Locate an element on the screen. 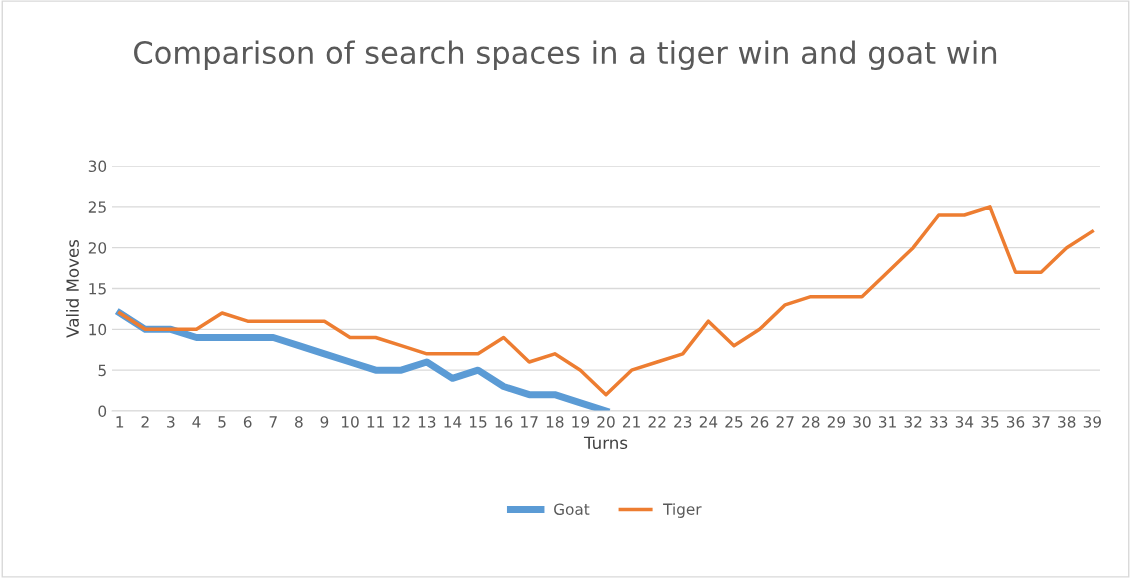 The image size is (1131, 578). x-tick-label: 7 is located at coordinates (273, 422).